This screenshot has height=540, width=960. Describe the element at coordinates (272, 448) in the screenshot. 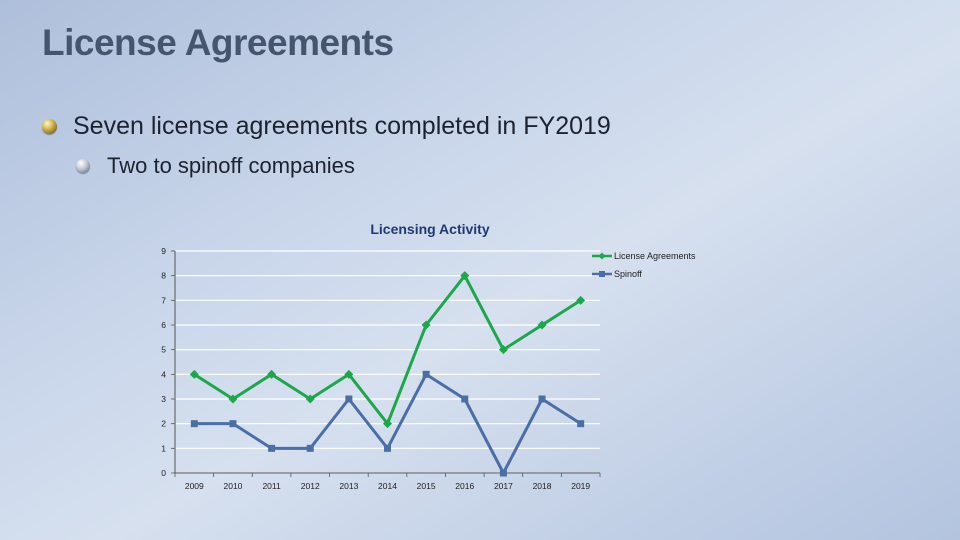

I see `point-spinoff-2011` at that location.